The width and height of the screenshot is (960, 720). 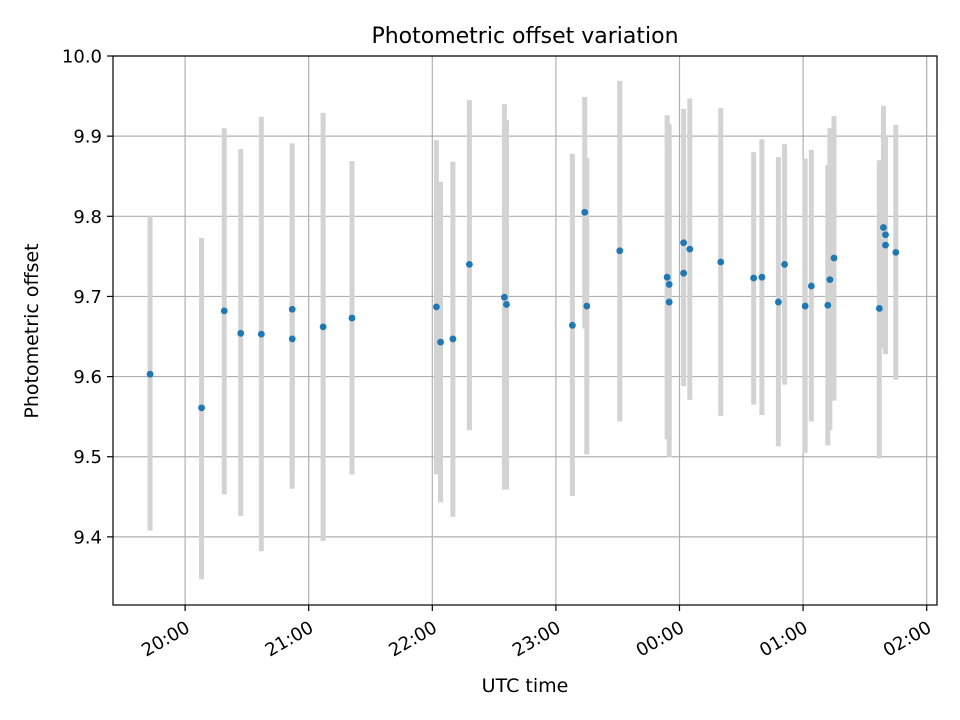 What do you see at coordinates (87, 137) in the screenshot?
I see `y-tick-label: 9.9` at bounding box center [87, 137].